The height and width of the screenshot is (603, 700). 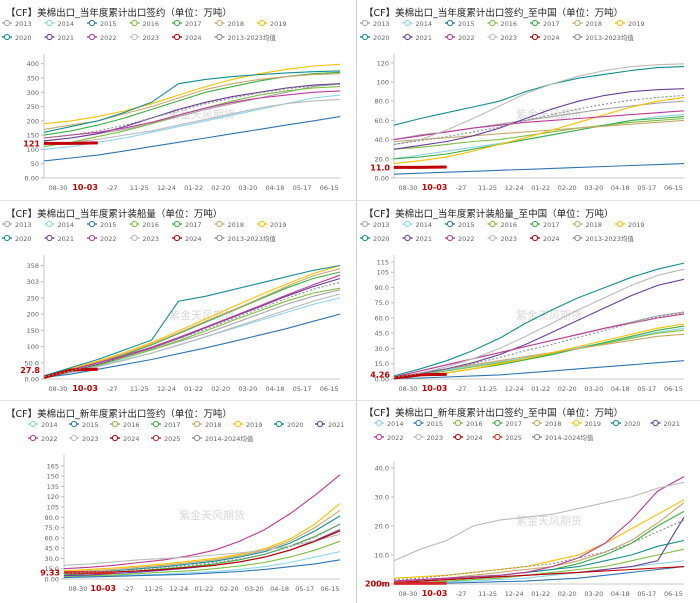 I want to click on series-line-2023, so click(x=192, y=121).